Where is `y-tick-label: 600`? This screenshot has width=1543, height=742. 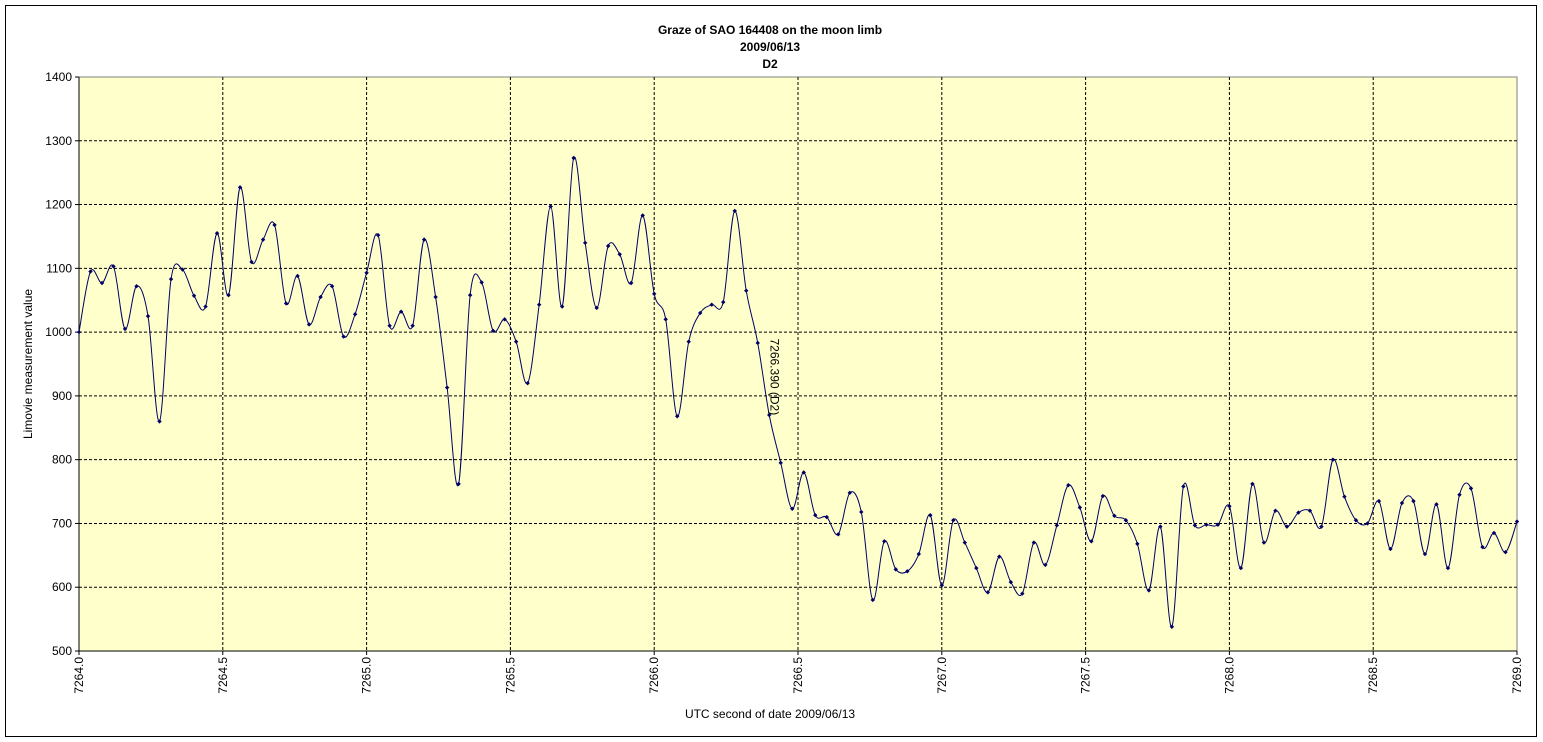
y-tick-label: 600 is located at coordinates (62, 587).